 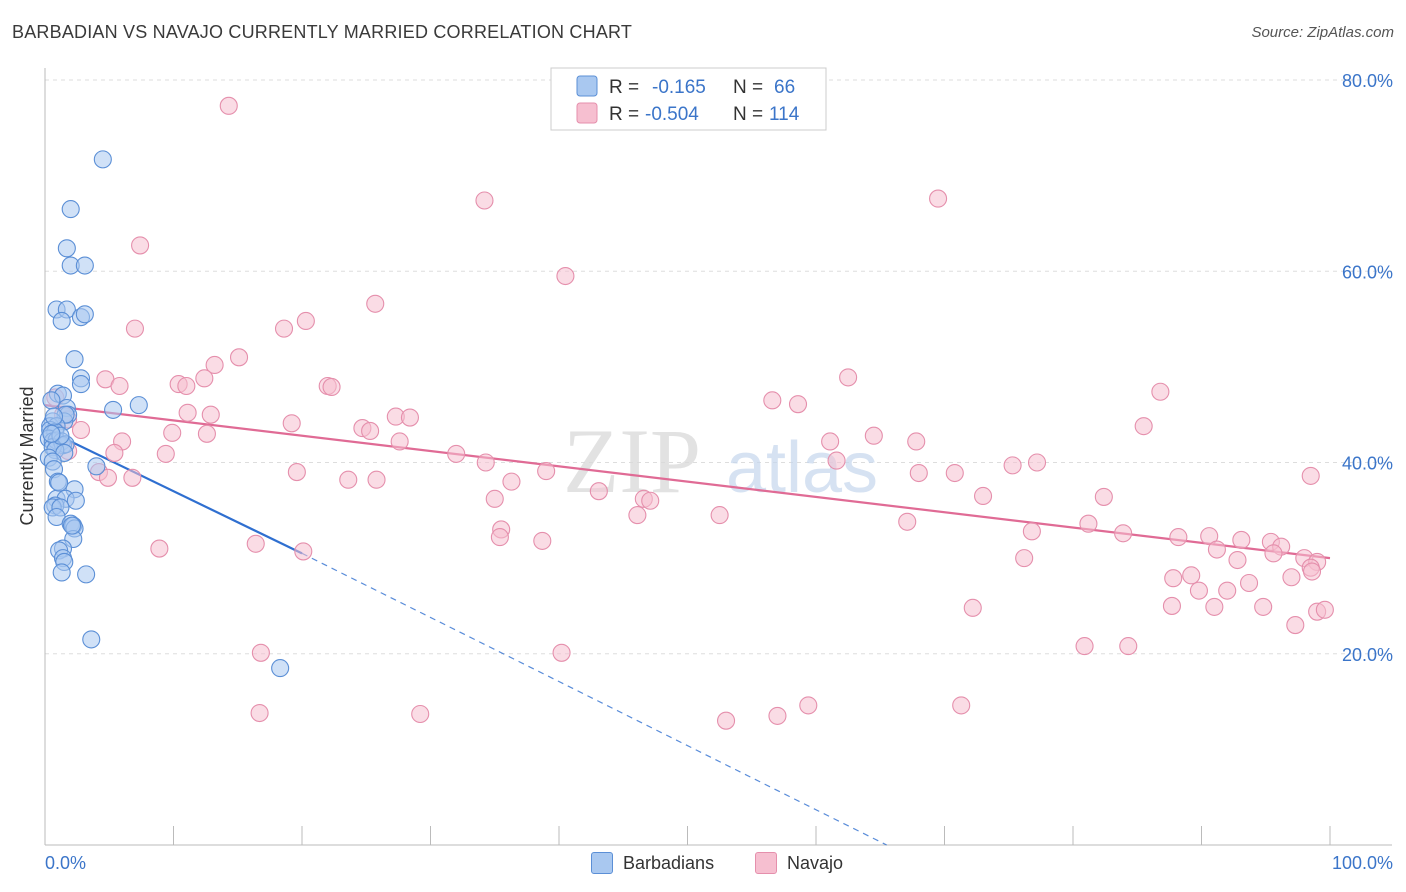 What do you see at coordinates (1367, 81) in the screenshot?
I see `y-tick-label: 80.0%` at bounding box center [1367, 81].